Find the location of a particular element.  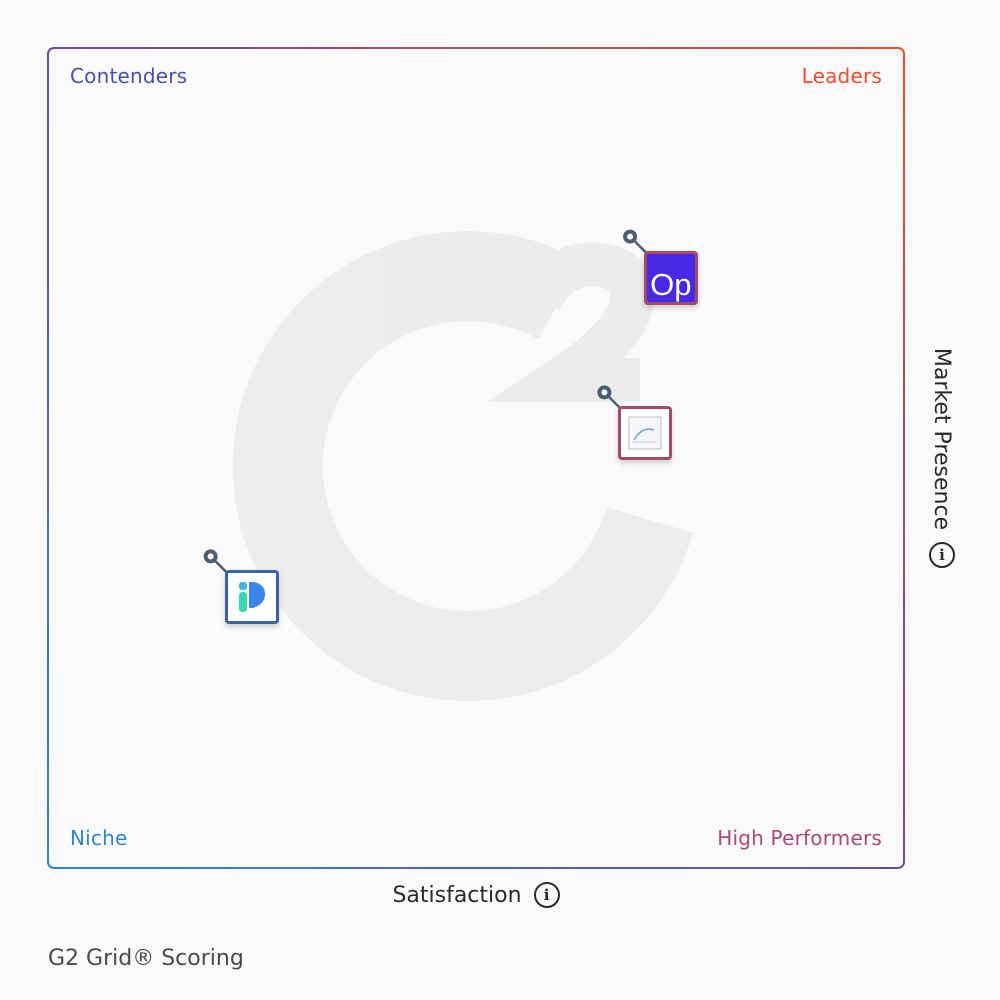

quadrant-label-niche: Niche is located at coordinates (99, 838).